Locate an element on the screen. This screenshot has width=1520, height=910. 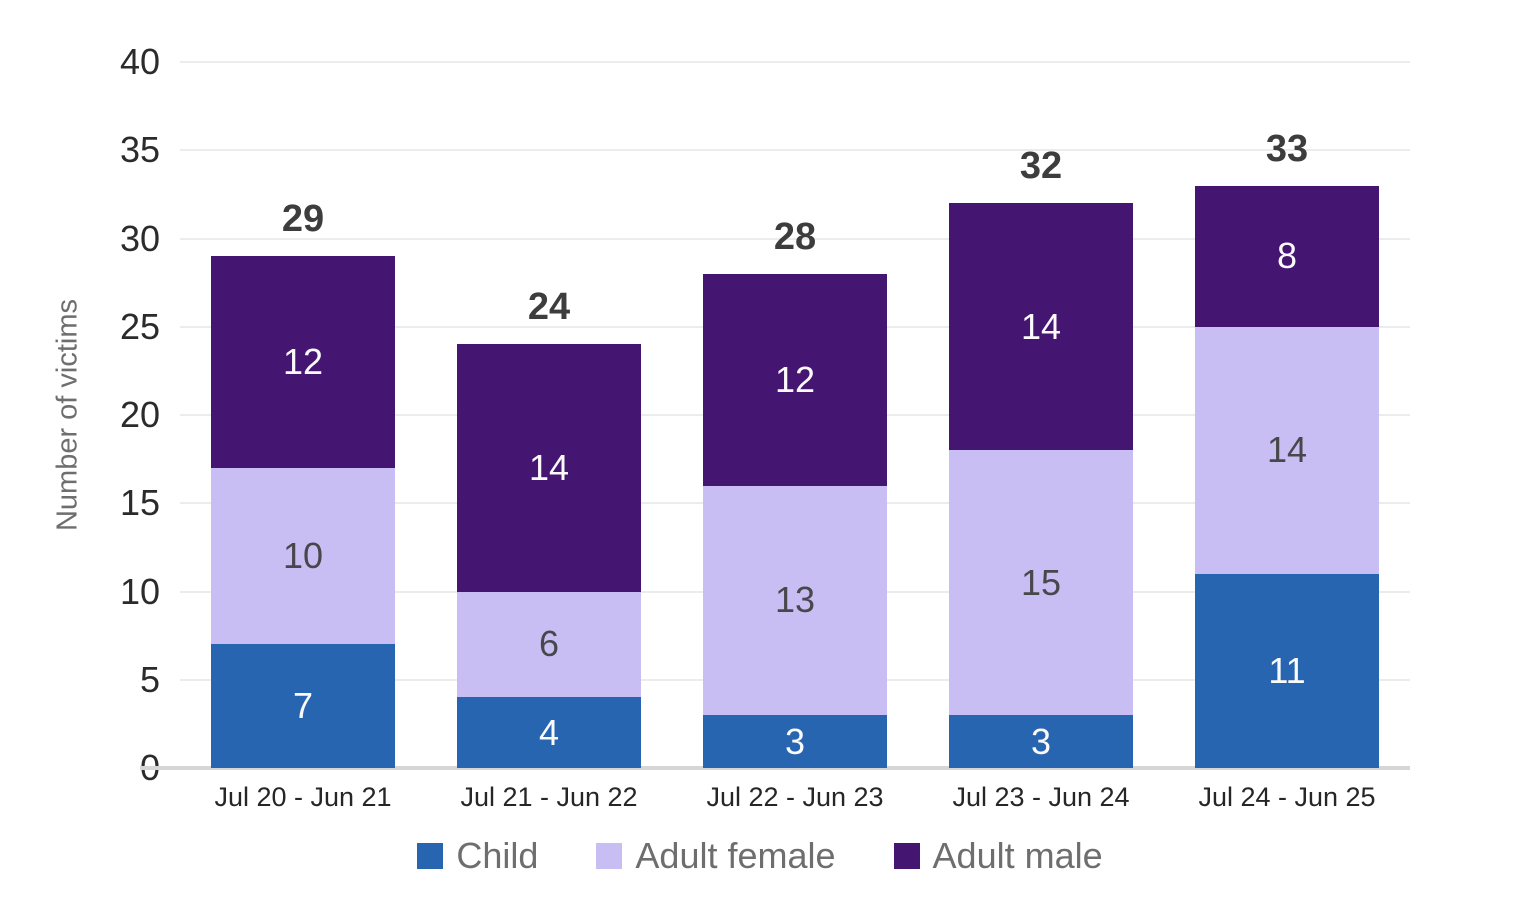
bar-total-label: 28 is located at coordinates (795, 236).